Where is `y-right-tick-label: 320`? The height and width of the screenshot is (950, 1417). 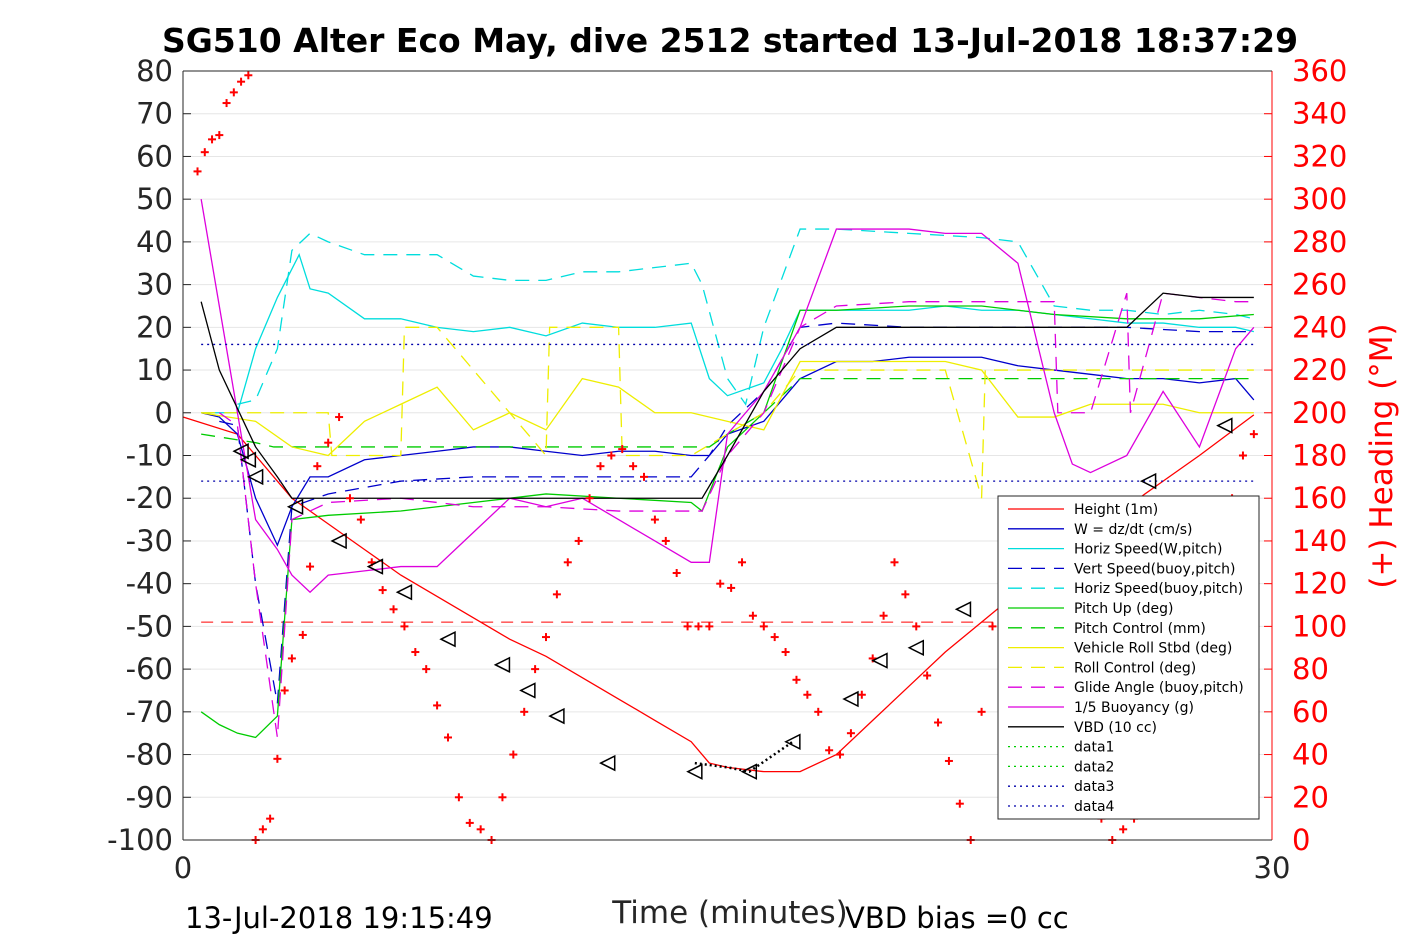 y-right-tick-label: 320 is located at coordinates (1319, 156).